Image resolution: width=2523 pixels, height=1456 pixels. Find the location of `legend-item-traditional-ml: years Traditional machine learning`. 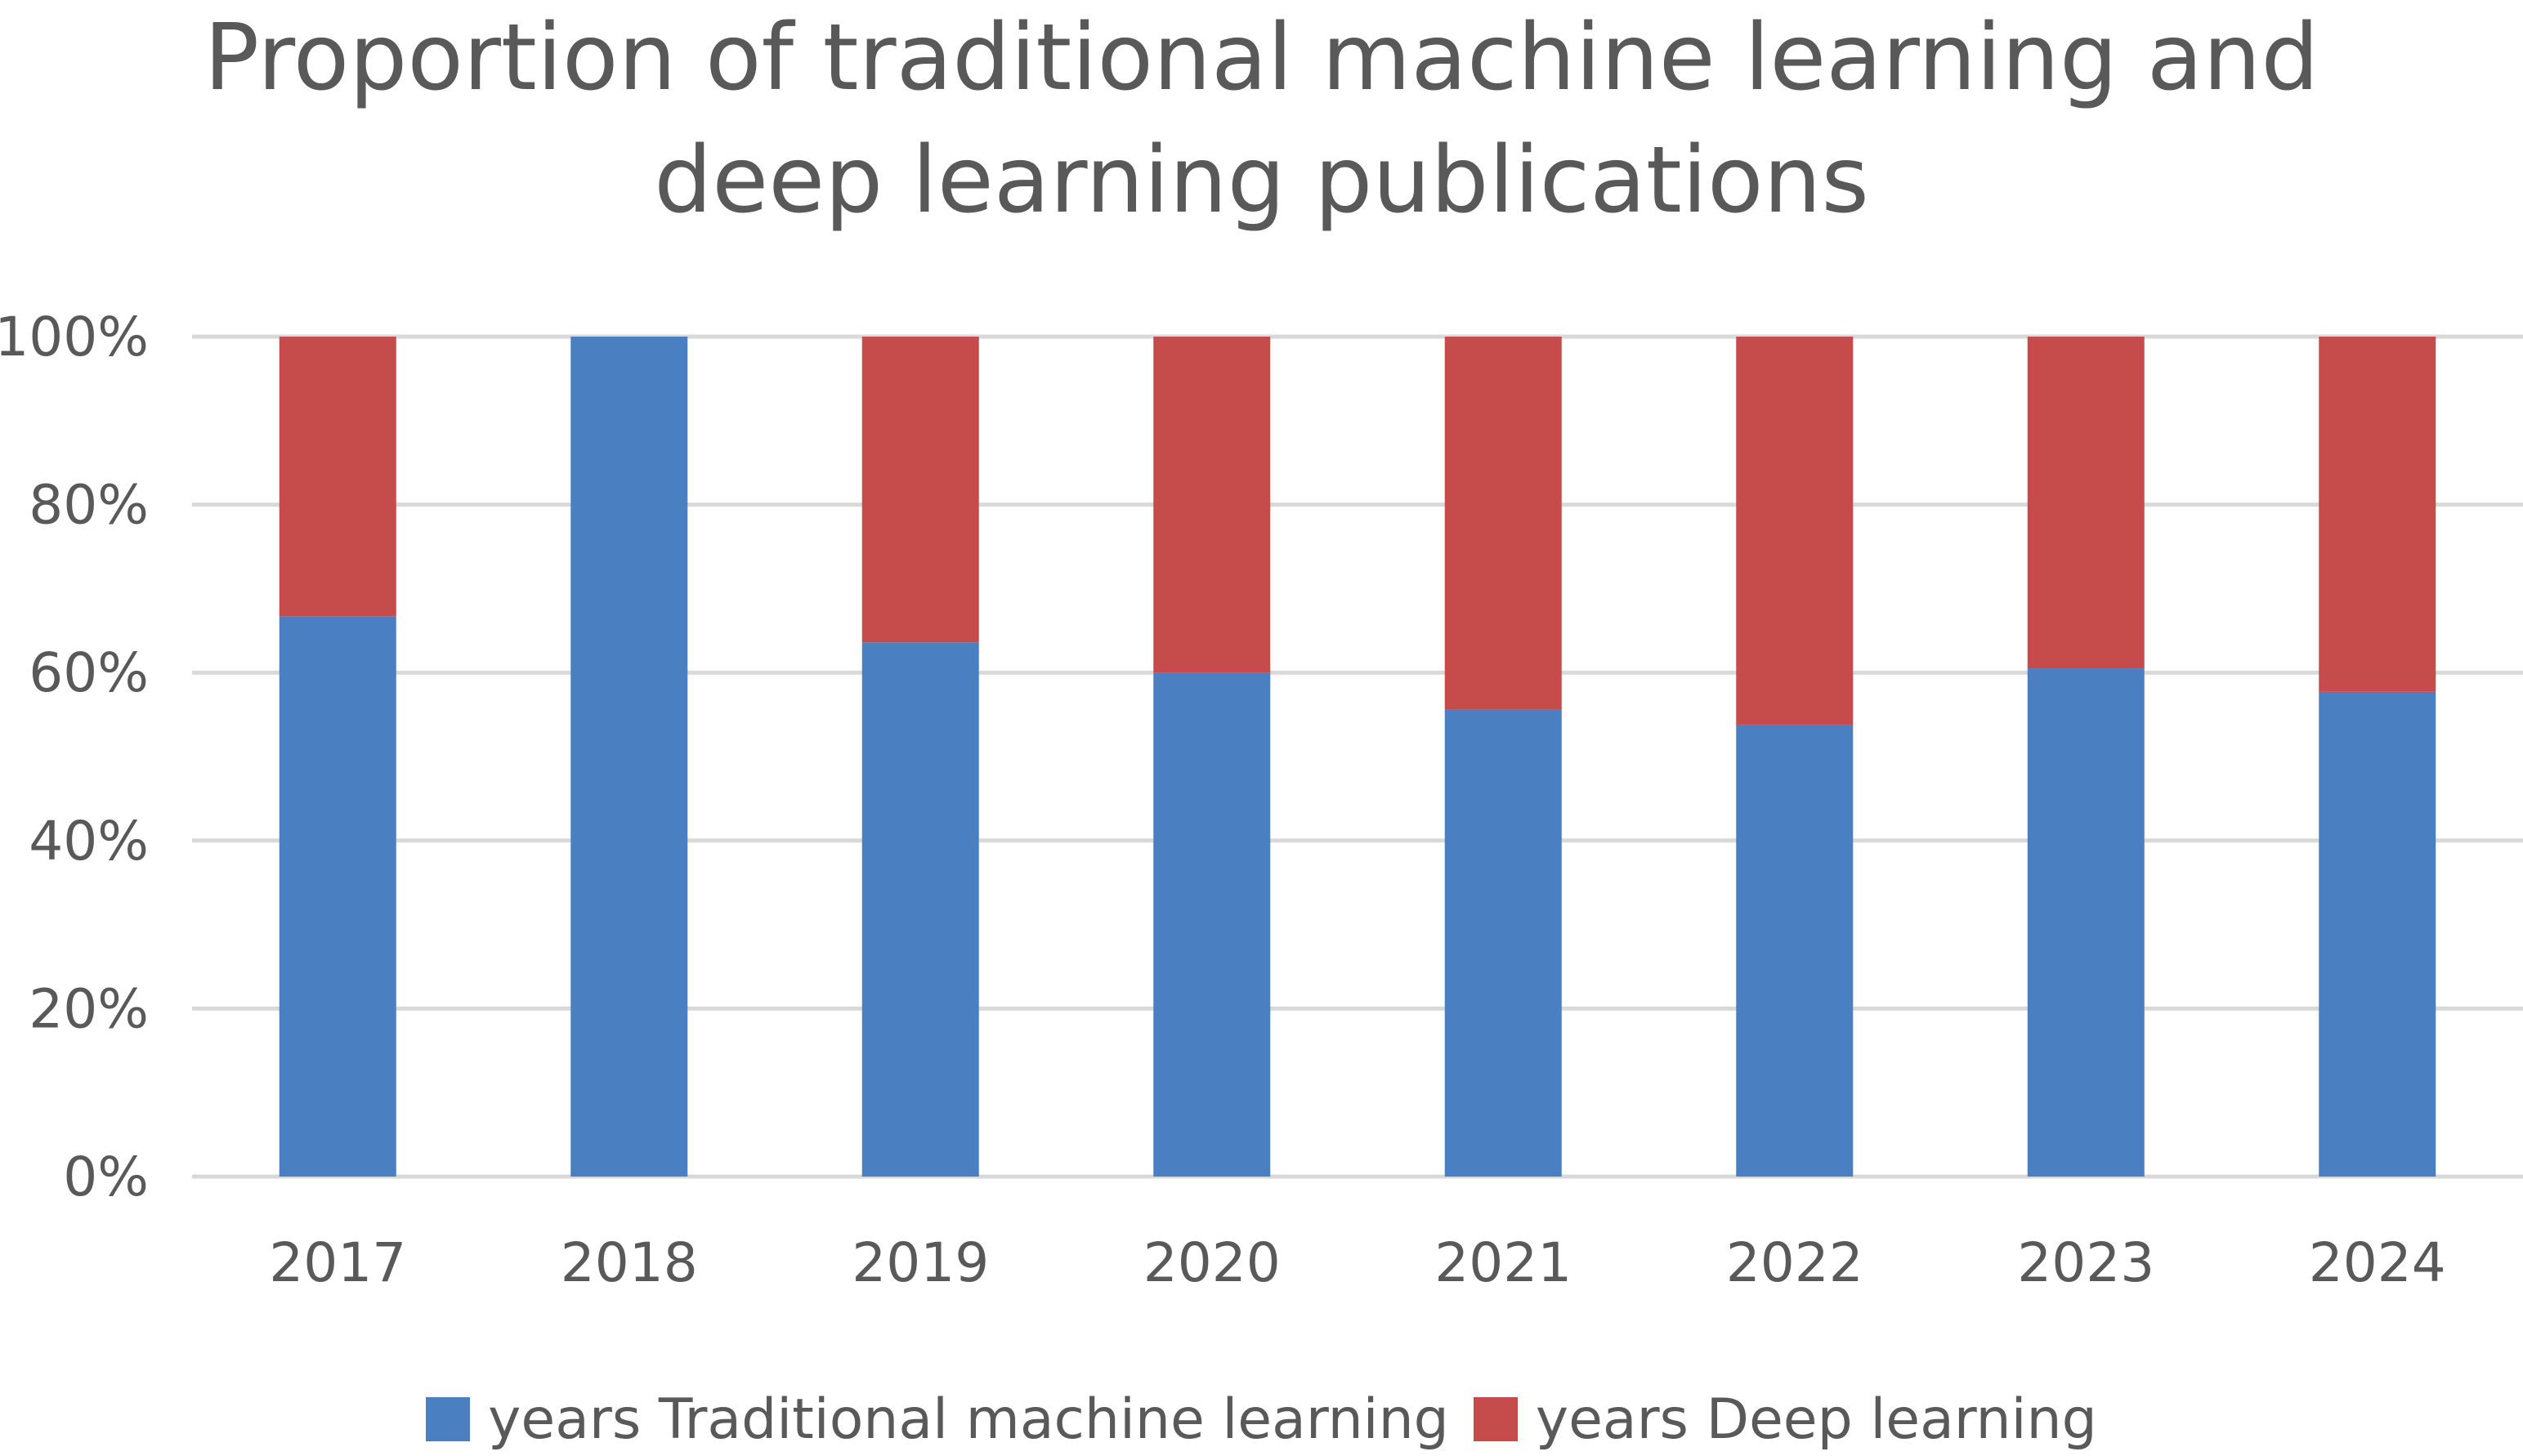

legend-item-traditional-ml: years Traditional machine learning is located at coordinates (937, 1419).